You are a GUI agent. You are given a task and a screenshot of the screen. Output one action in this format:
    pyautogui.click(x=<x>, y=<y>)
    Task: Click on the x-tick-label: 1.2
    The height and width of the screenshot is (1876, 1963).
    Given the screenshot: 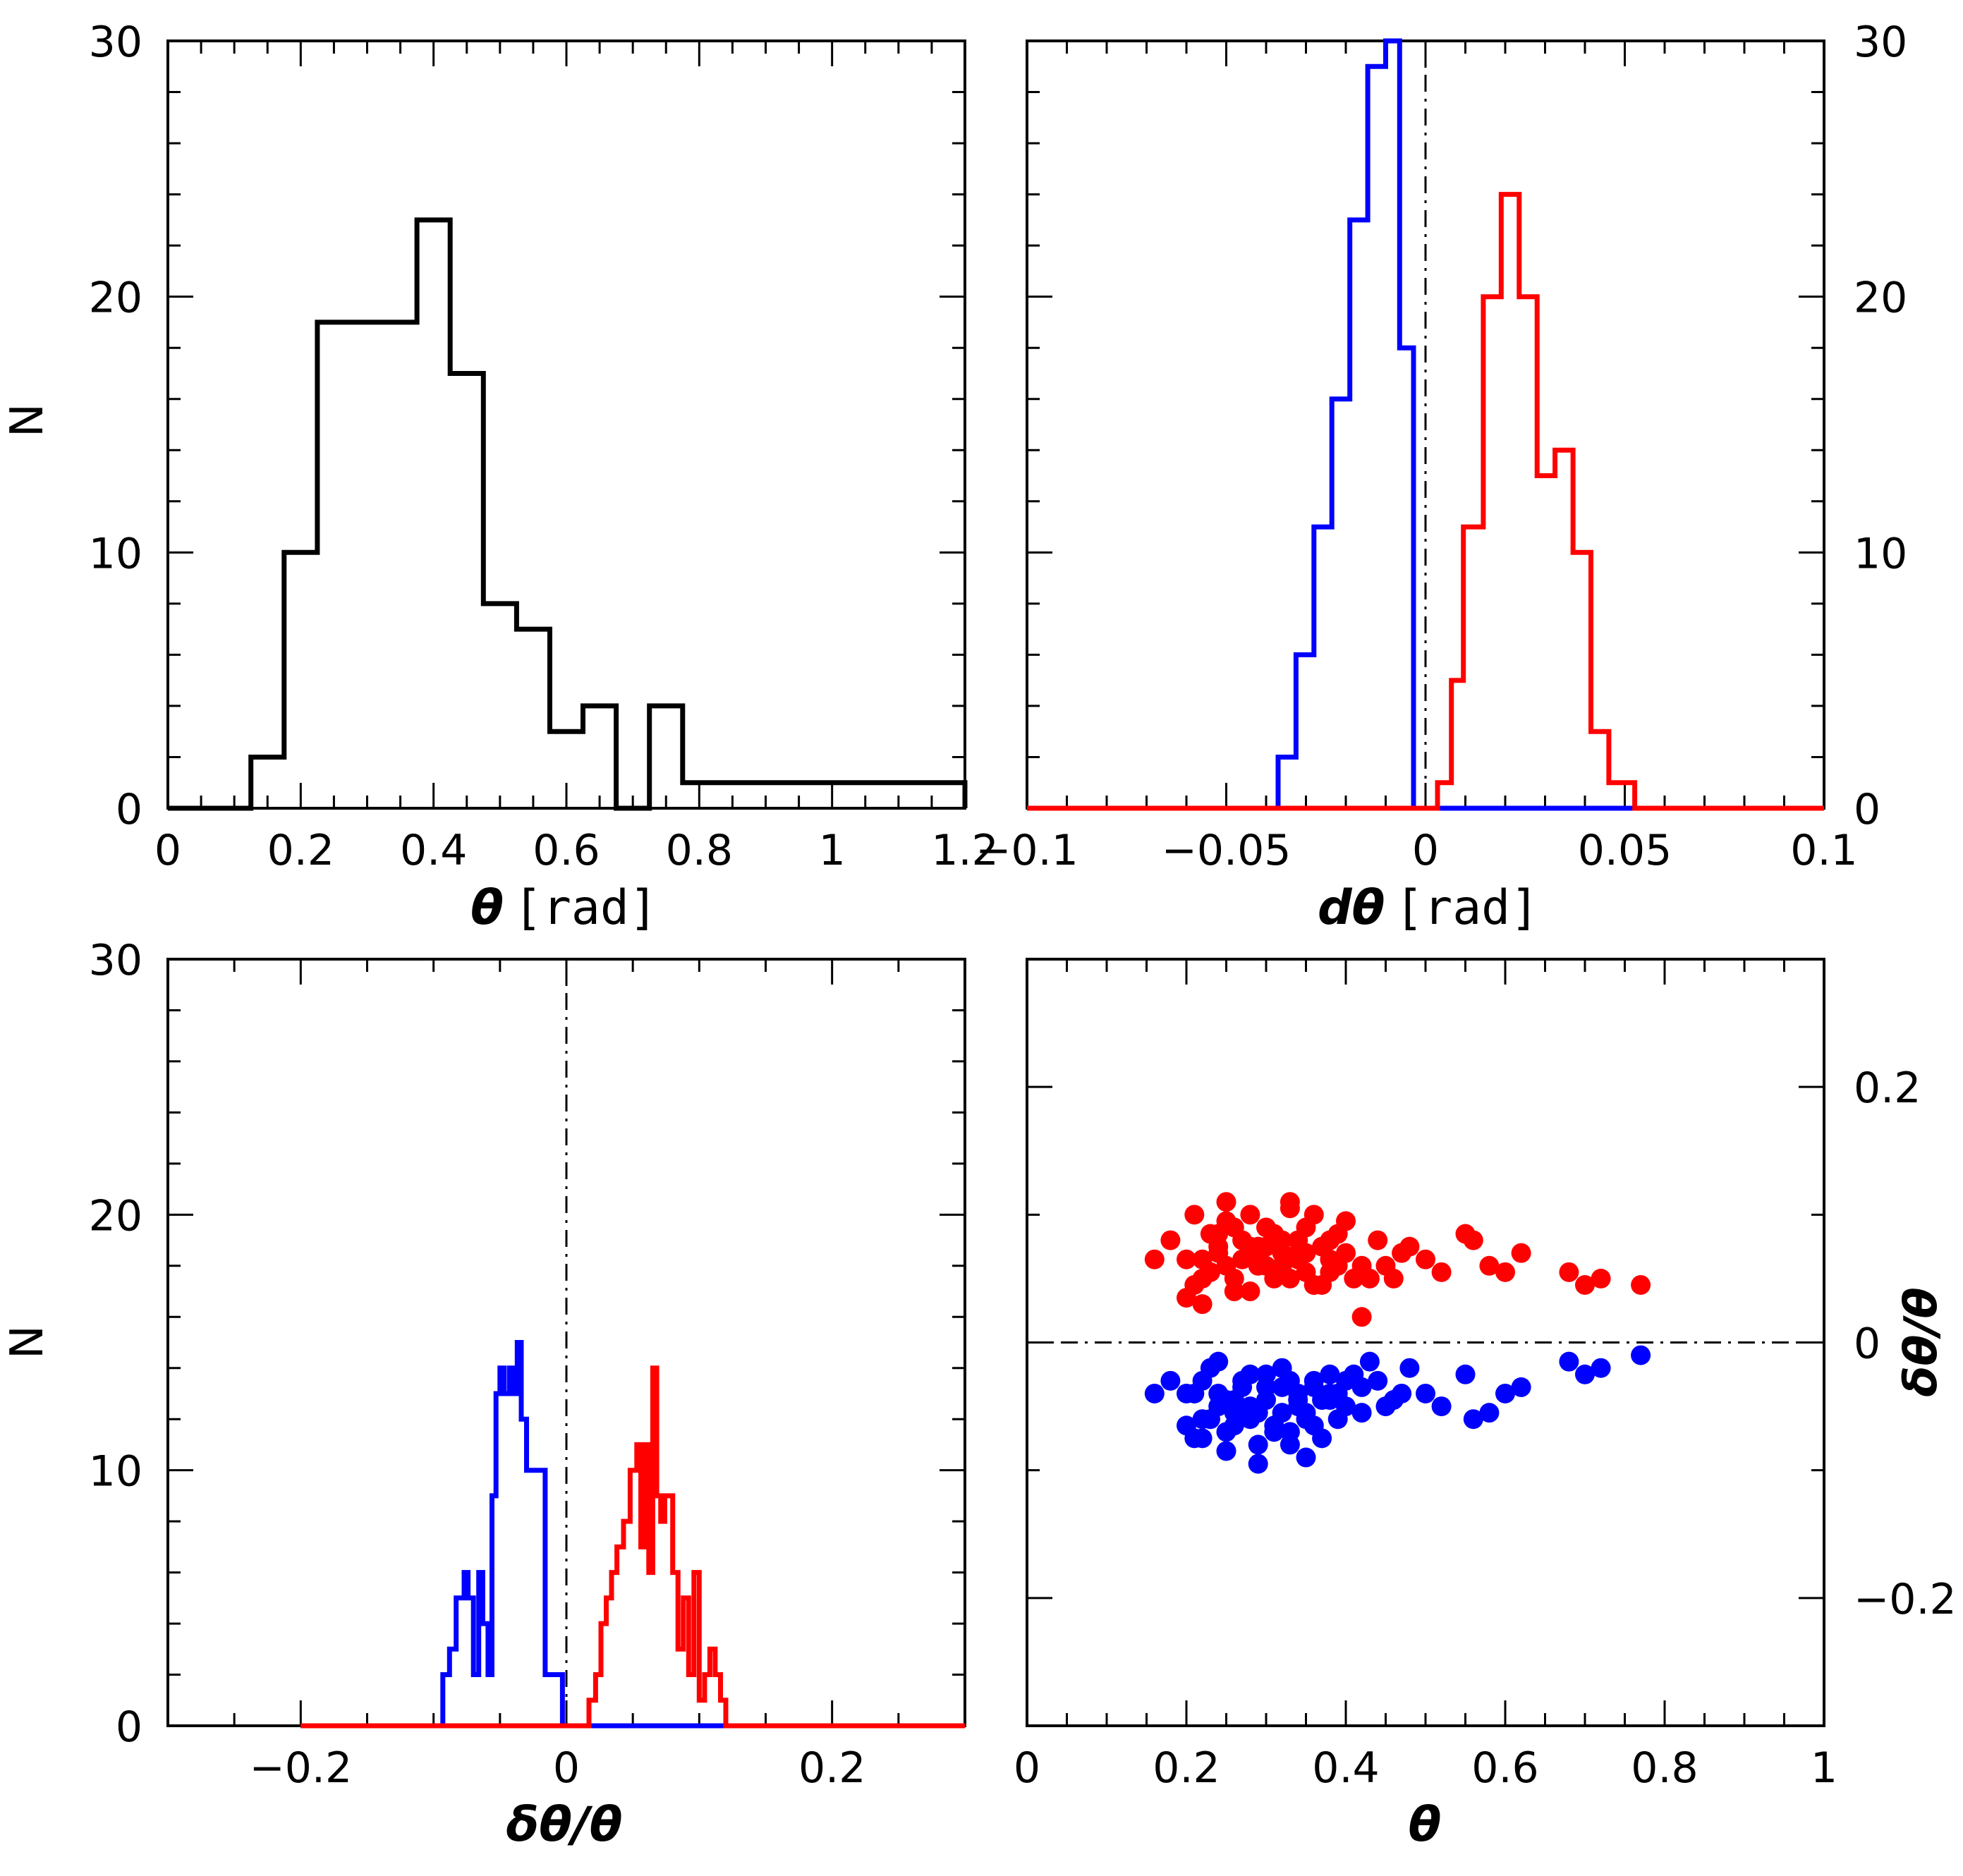 What is the action you would take?
    pyautogui.click(x=964, y=851)
    